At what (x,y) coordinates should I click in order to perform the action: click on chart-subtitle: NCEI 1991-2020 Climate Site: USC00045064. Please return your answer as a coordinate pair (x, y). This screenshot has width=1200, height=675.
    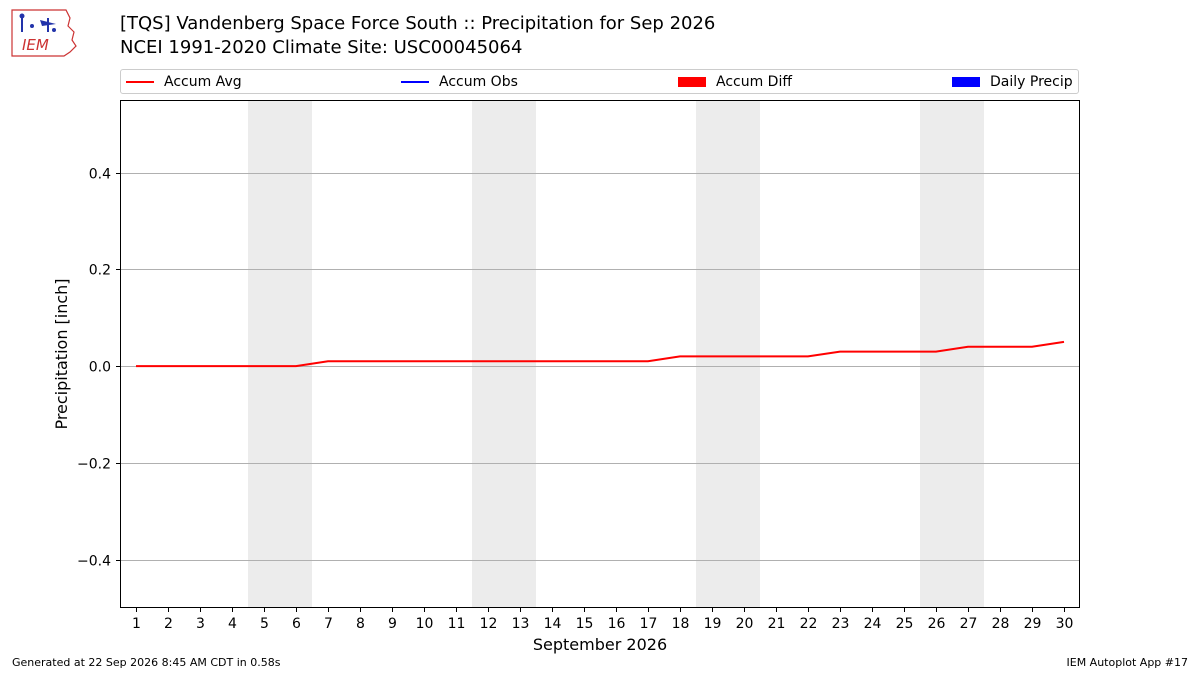
    Looking at the image, I should click on (321, 47).